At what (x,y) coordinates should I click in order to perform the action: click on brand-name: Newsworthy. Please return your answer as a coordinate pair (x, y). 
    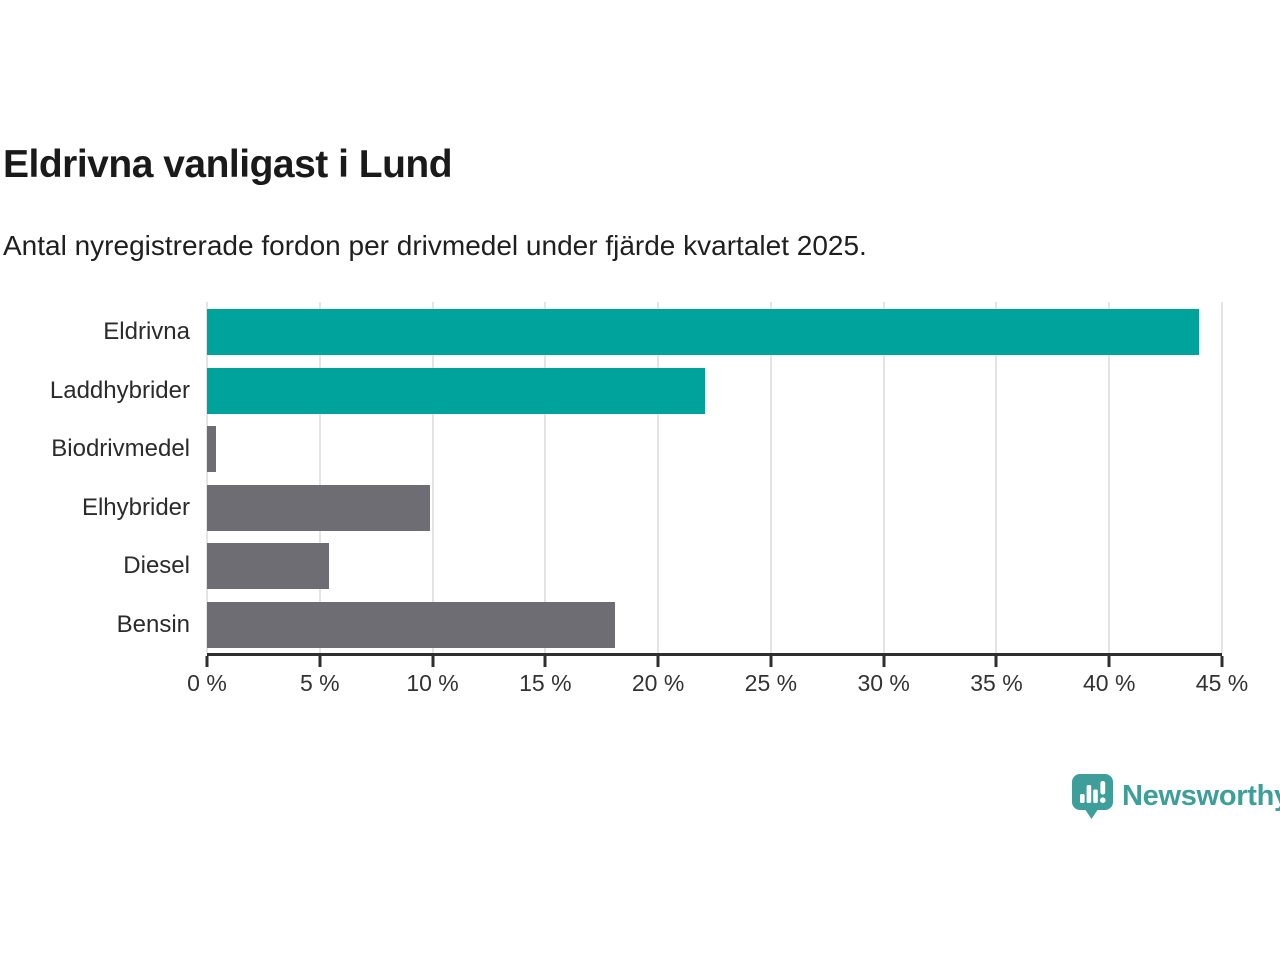
    Looking at the image, I should click on (1201, 796).